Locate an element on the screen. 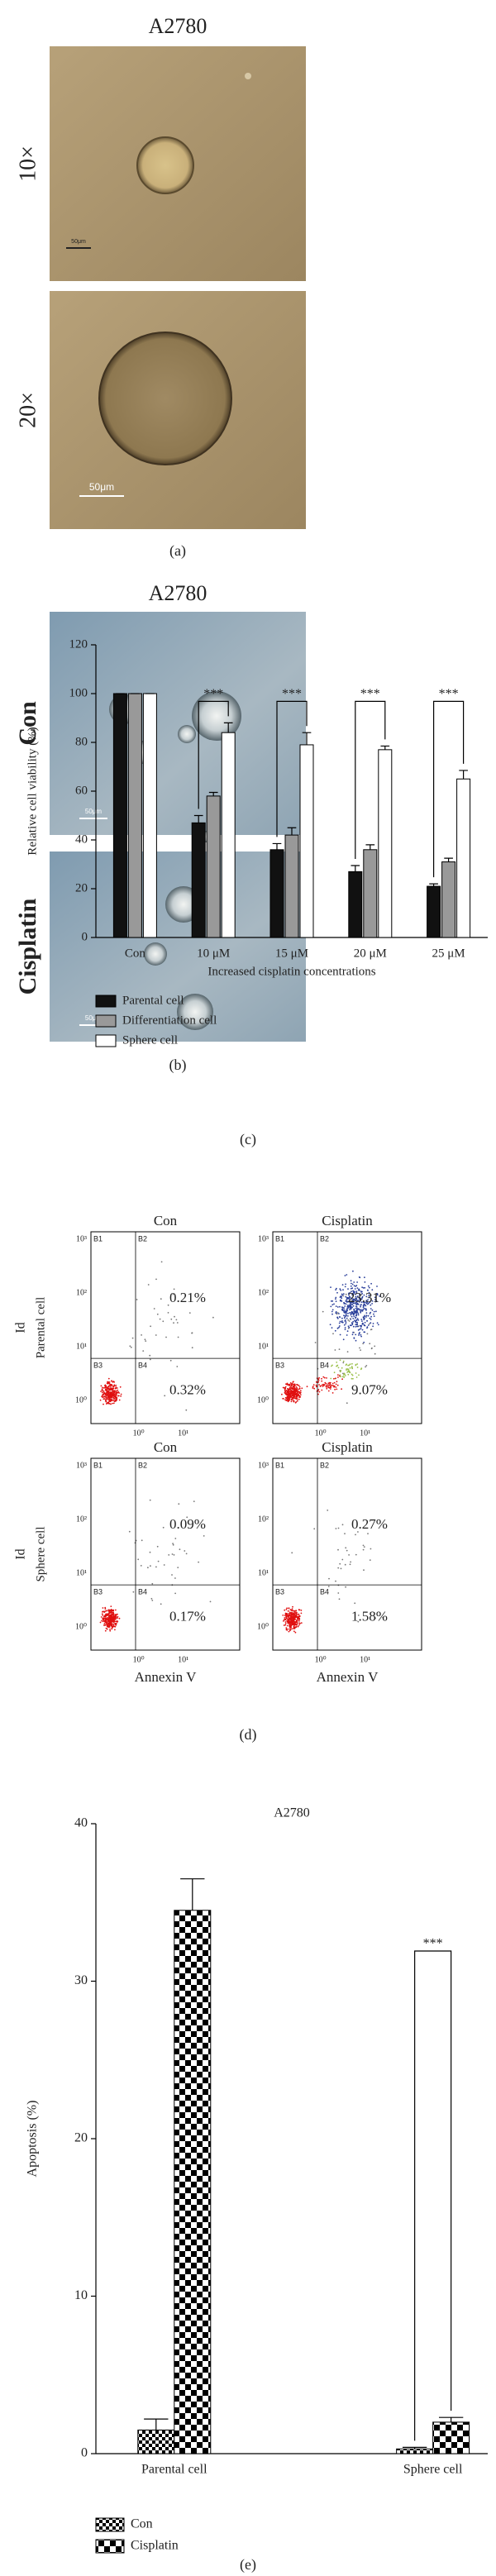 The height and width of the screenshot is (2576, 496). significance-bracket is located at coordinates (213, 754).